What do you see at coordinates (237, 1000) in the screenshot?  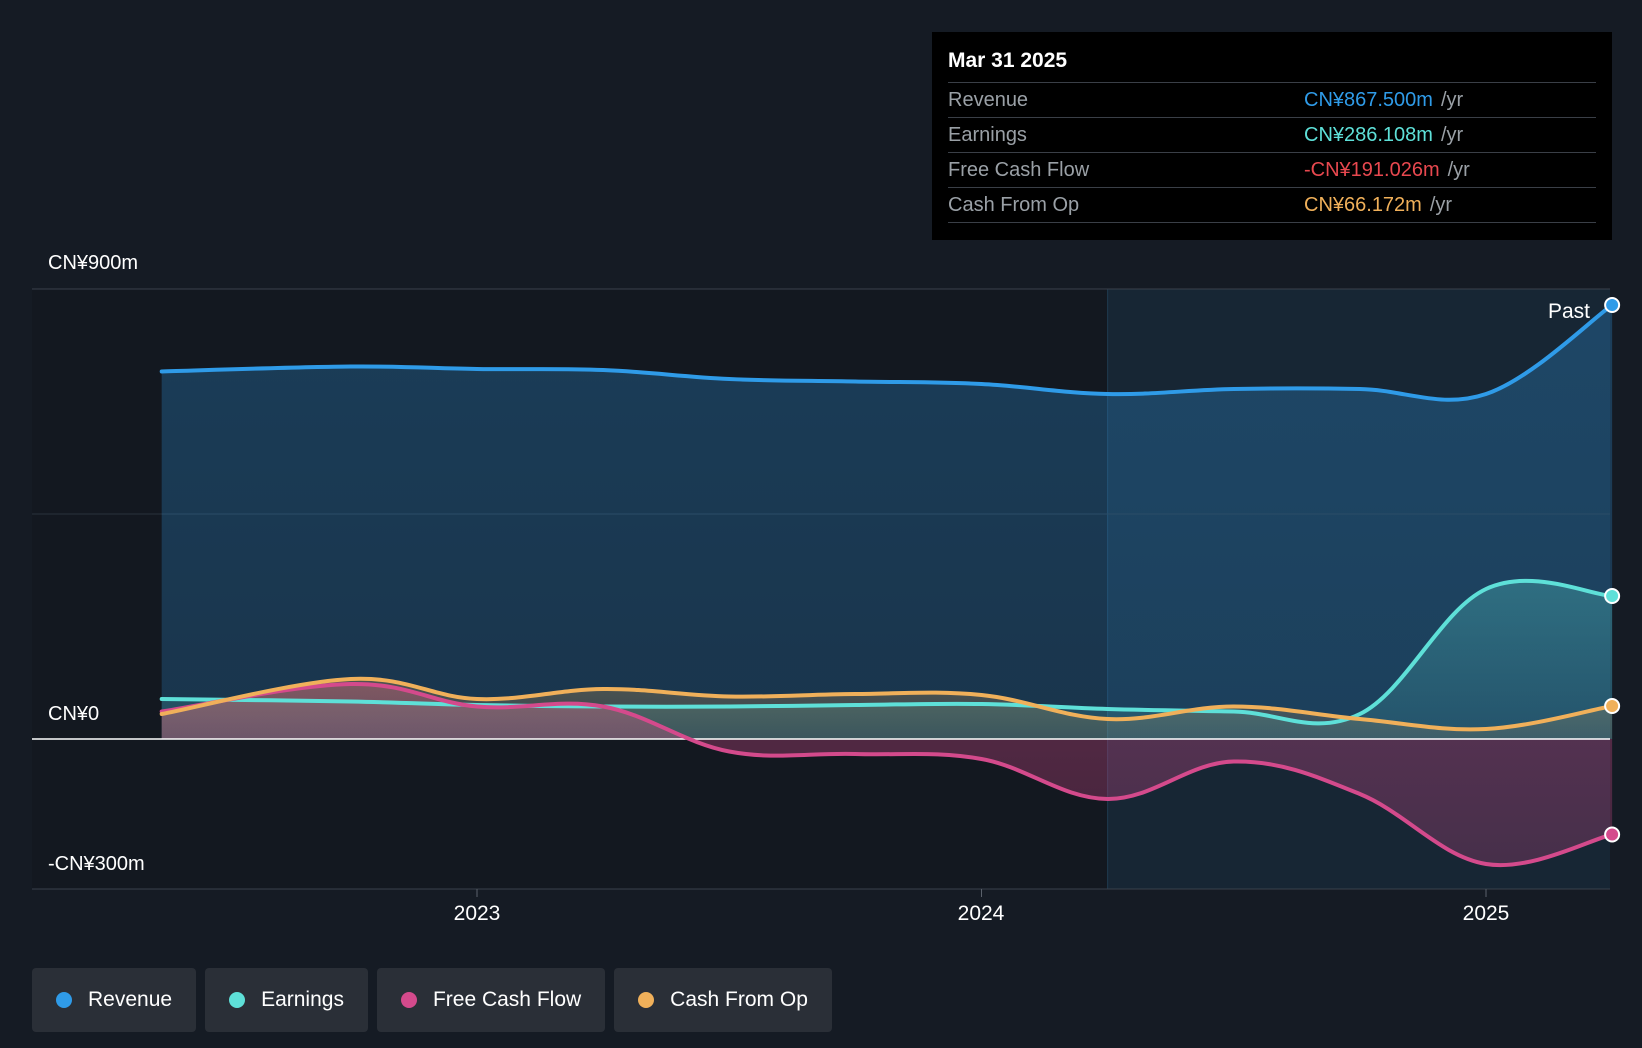 I see `earnings-dot-icon` at bounding box center [237, 1000].